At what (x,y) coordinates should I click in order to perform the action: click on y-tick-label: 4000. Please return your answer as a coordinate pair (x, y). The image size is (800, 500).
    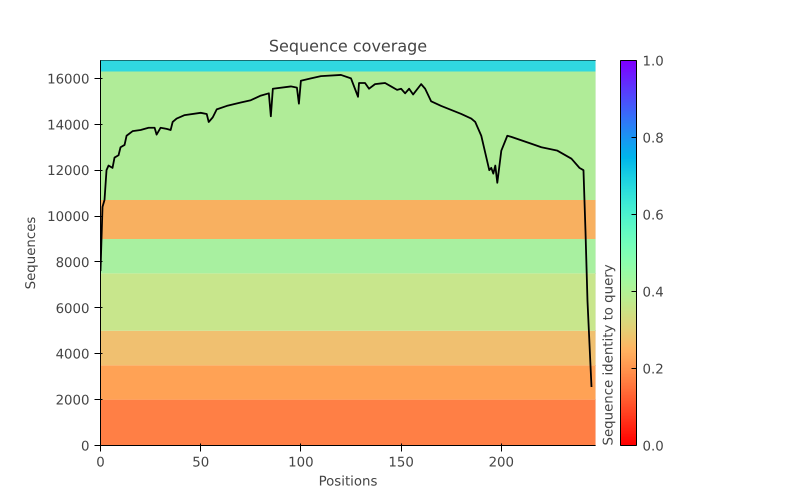
    Looking at the image, I should click on (73, 355).